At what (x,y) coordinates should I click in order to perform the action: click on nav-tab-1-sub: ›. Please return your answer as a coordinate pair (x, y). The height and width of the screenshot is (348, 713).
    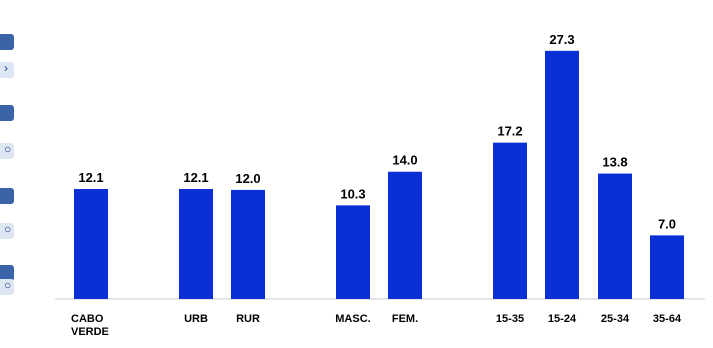
    Looking at the image, I should click on (7, 69).